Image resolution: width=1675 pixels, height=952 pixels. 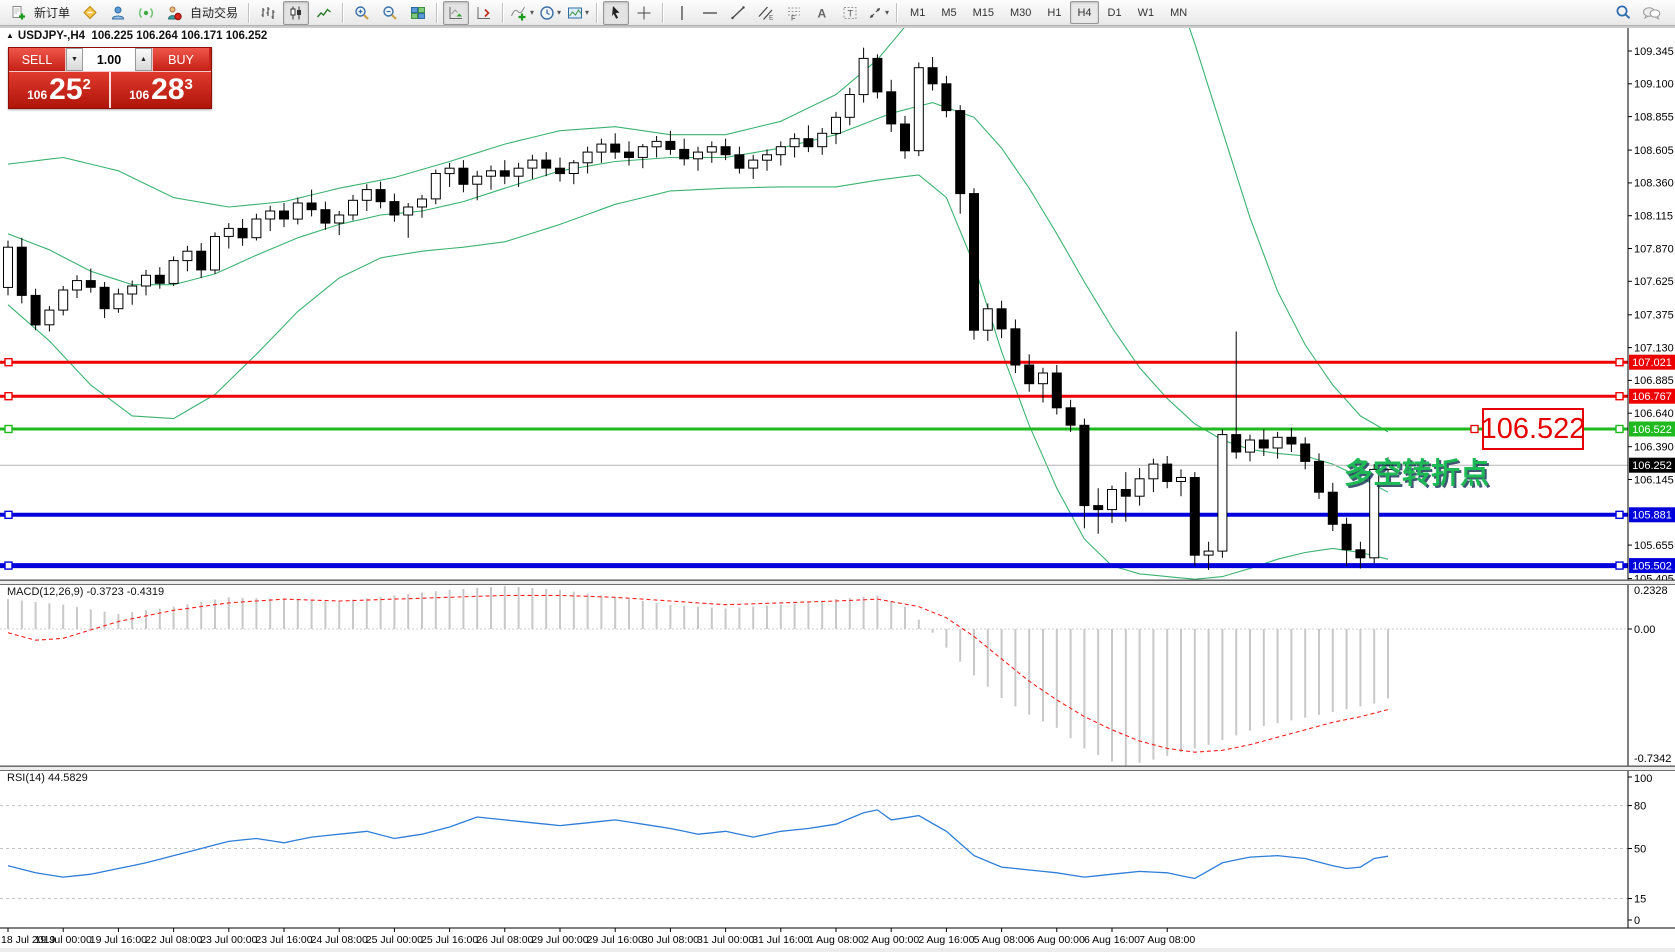 What do you see at coordinates (118, 13) in the screenshot?
I see `profile-button` at bounding box center [118, 13].